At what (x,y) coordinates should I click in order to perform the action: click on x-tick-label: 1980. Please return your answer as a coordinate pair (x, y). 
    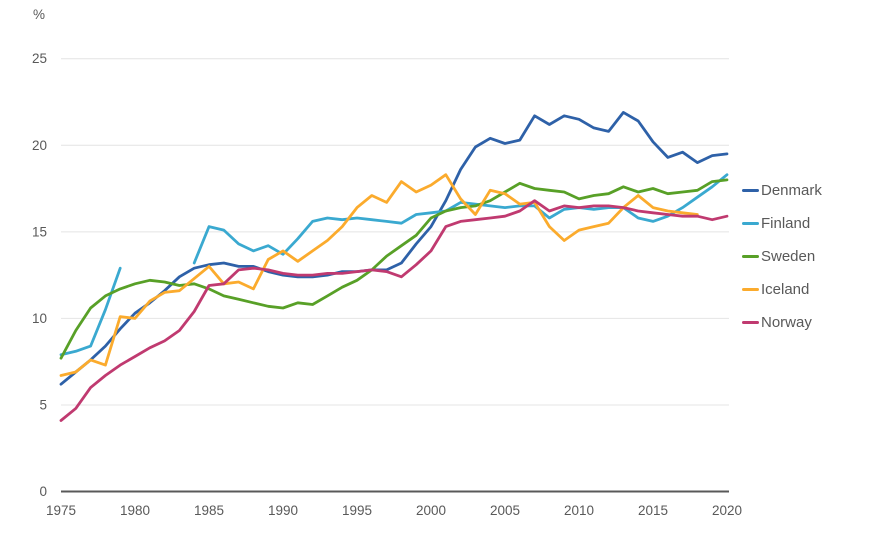
    Looking at the image, I should click on (135, 510).